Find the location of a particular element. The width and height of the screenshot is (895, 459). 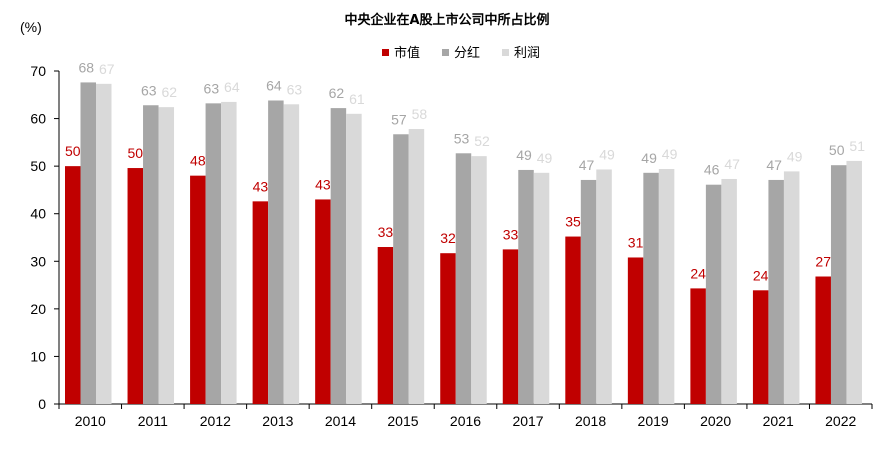

y-axis: 0 10 20 30 40 50 60 70 is located at coordinates (45, 237).